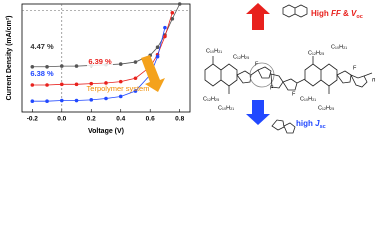 The width and height of the screenshot is (378, 240). Describe the element at coordinates (91, 119) in the screenshot. I see `x-tick-label: 0.2` at that location.